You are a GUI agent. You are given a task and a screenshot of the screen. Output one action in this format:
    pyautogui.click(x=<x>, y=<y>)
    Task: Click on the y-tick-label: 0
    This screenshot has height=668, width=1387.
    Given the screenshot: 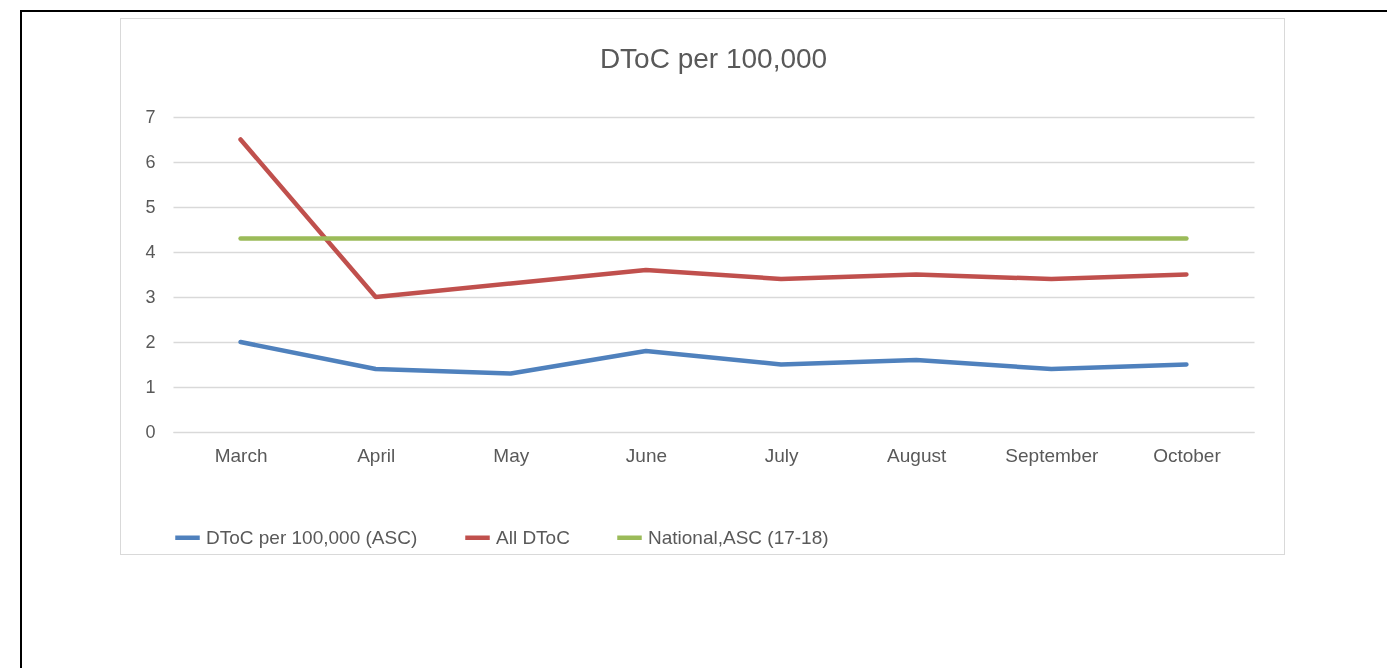 What is the action you would take?
    pyautogui.click(x=150, y=431)
    